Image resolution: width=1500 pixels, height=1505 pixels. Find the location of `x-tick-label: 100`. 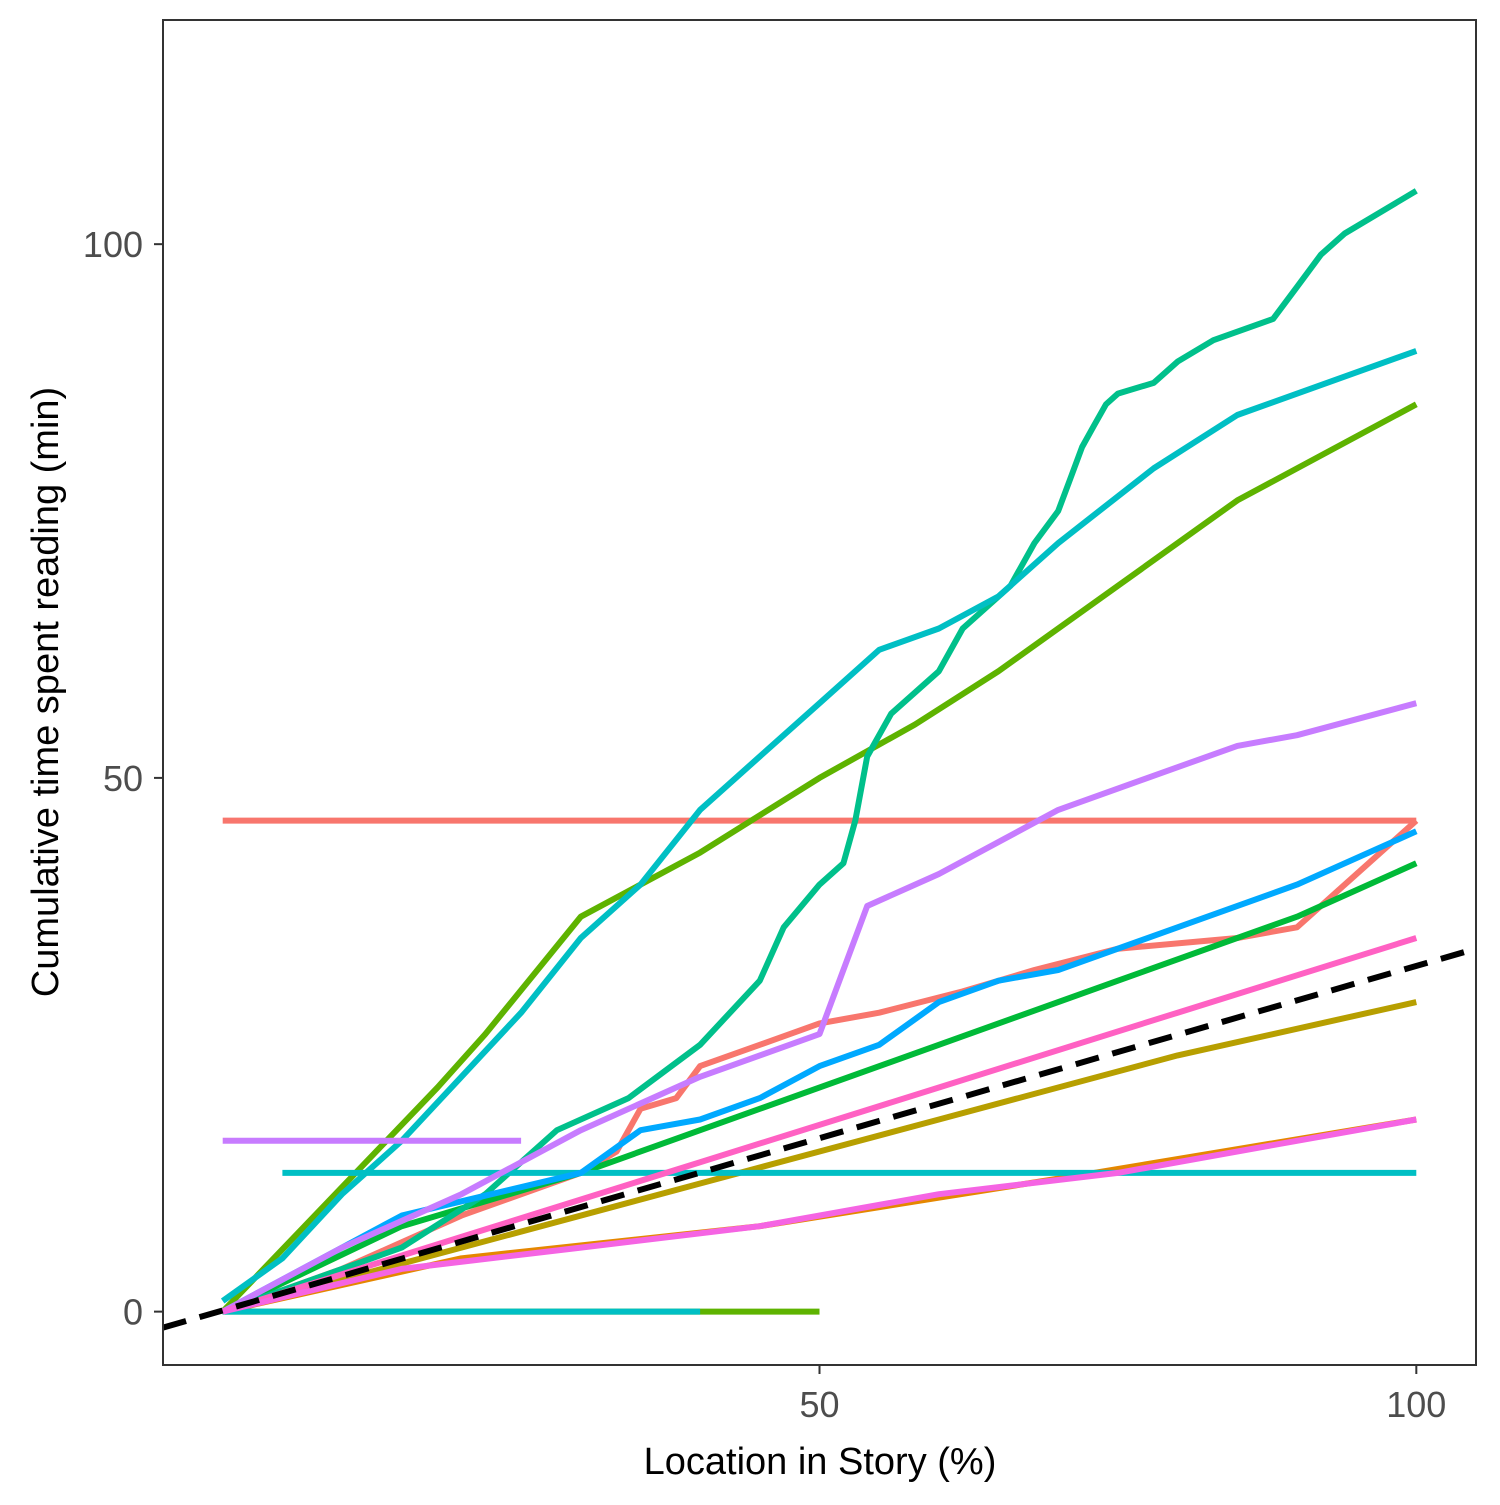

x-tick-label: 100 is located at coordinates (1416, 1404).